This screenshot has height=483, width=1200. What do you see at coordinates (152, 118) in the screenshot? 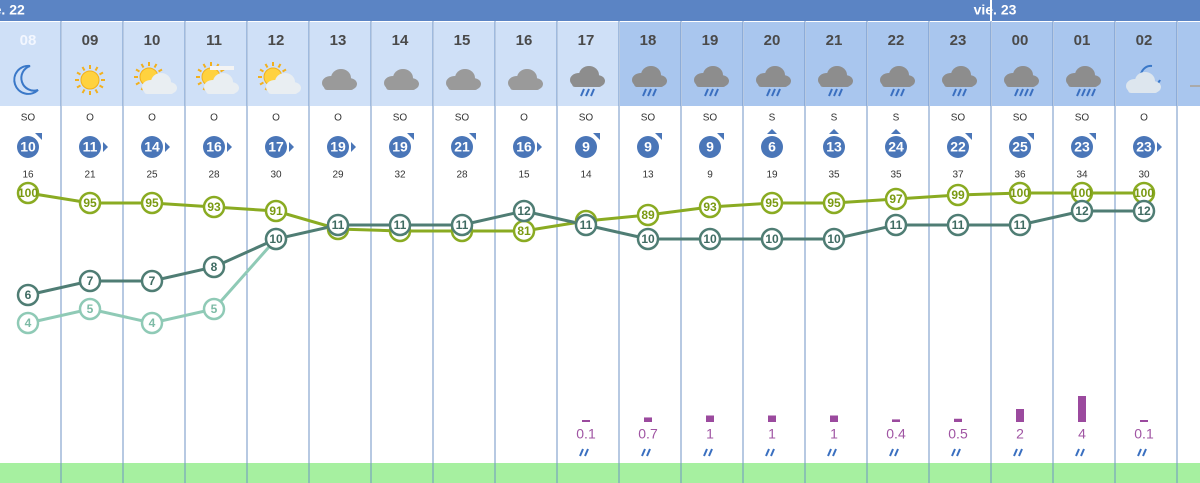
I see `wind-direction: O` at bounding box center [152, 118].